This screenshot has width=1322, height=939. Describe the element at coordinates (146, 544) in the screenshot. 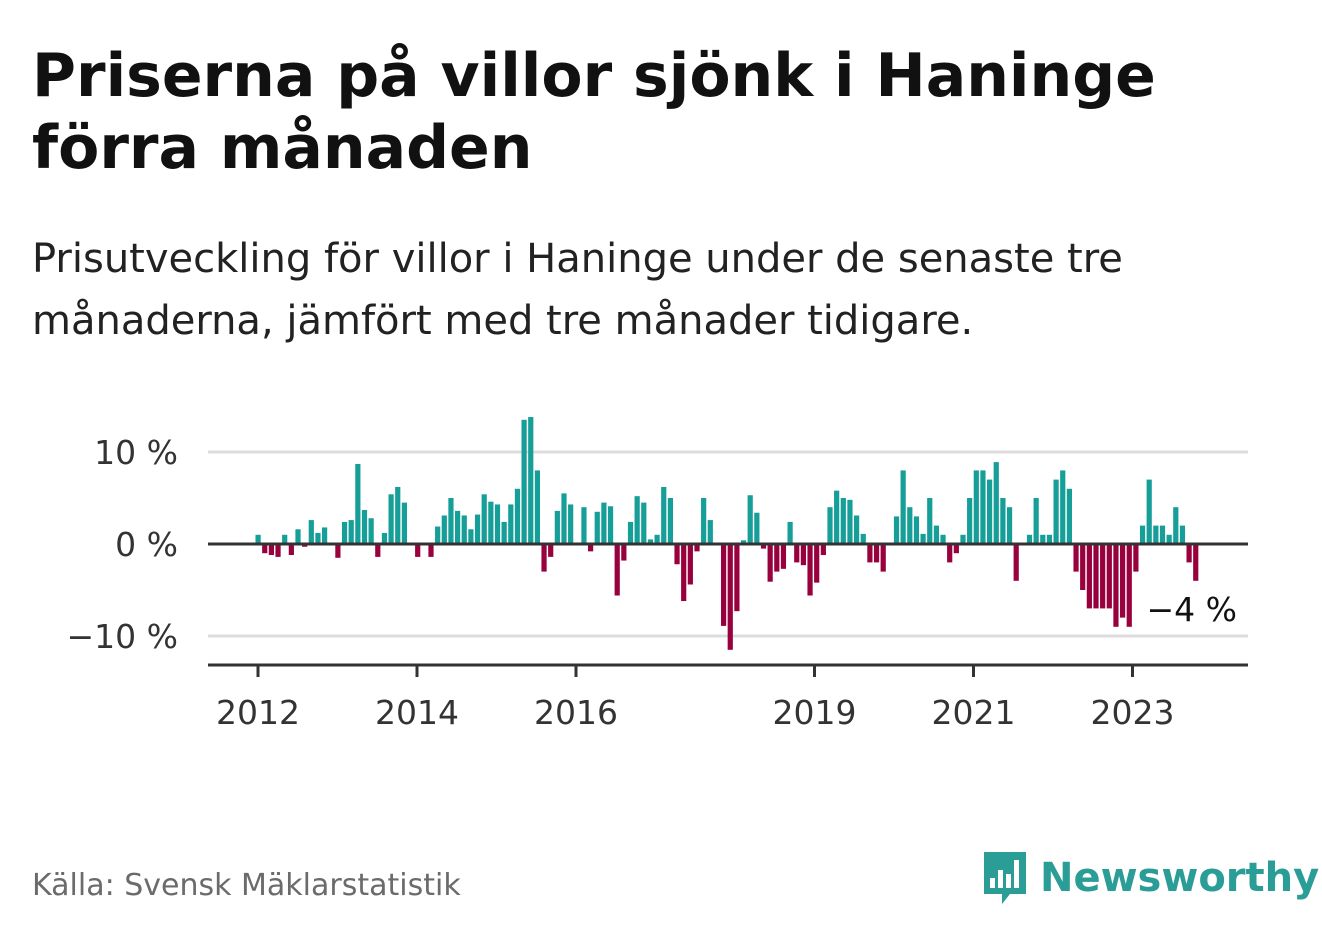

I see `y-tick-label: 0 %` at that location.